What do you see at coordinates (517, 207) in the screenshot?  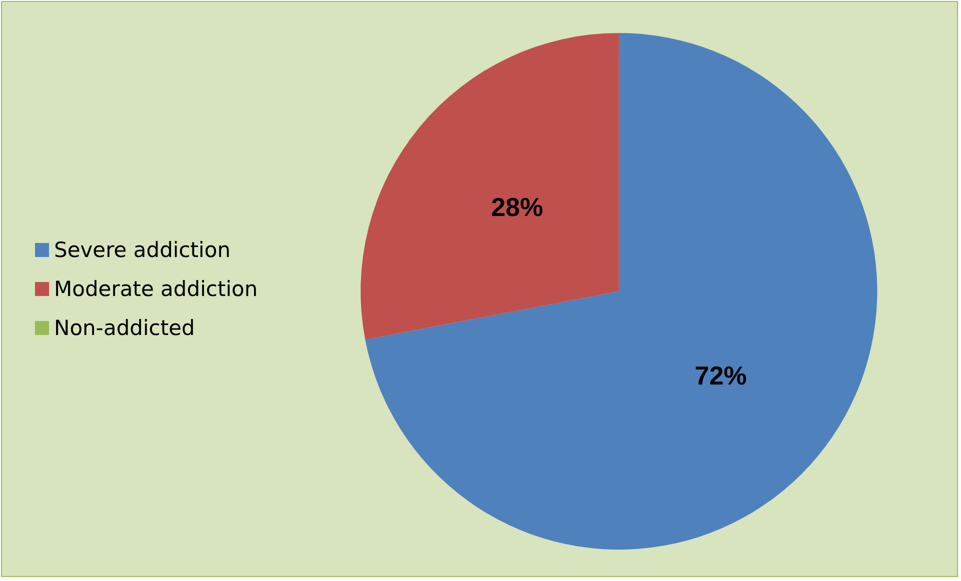 I see `data-label: 28%` at bounding box center [517, 207].